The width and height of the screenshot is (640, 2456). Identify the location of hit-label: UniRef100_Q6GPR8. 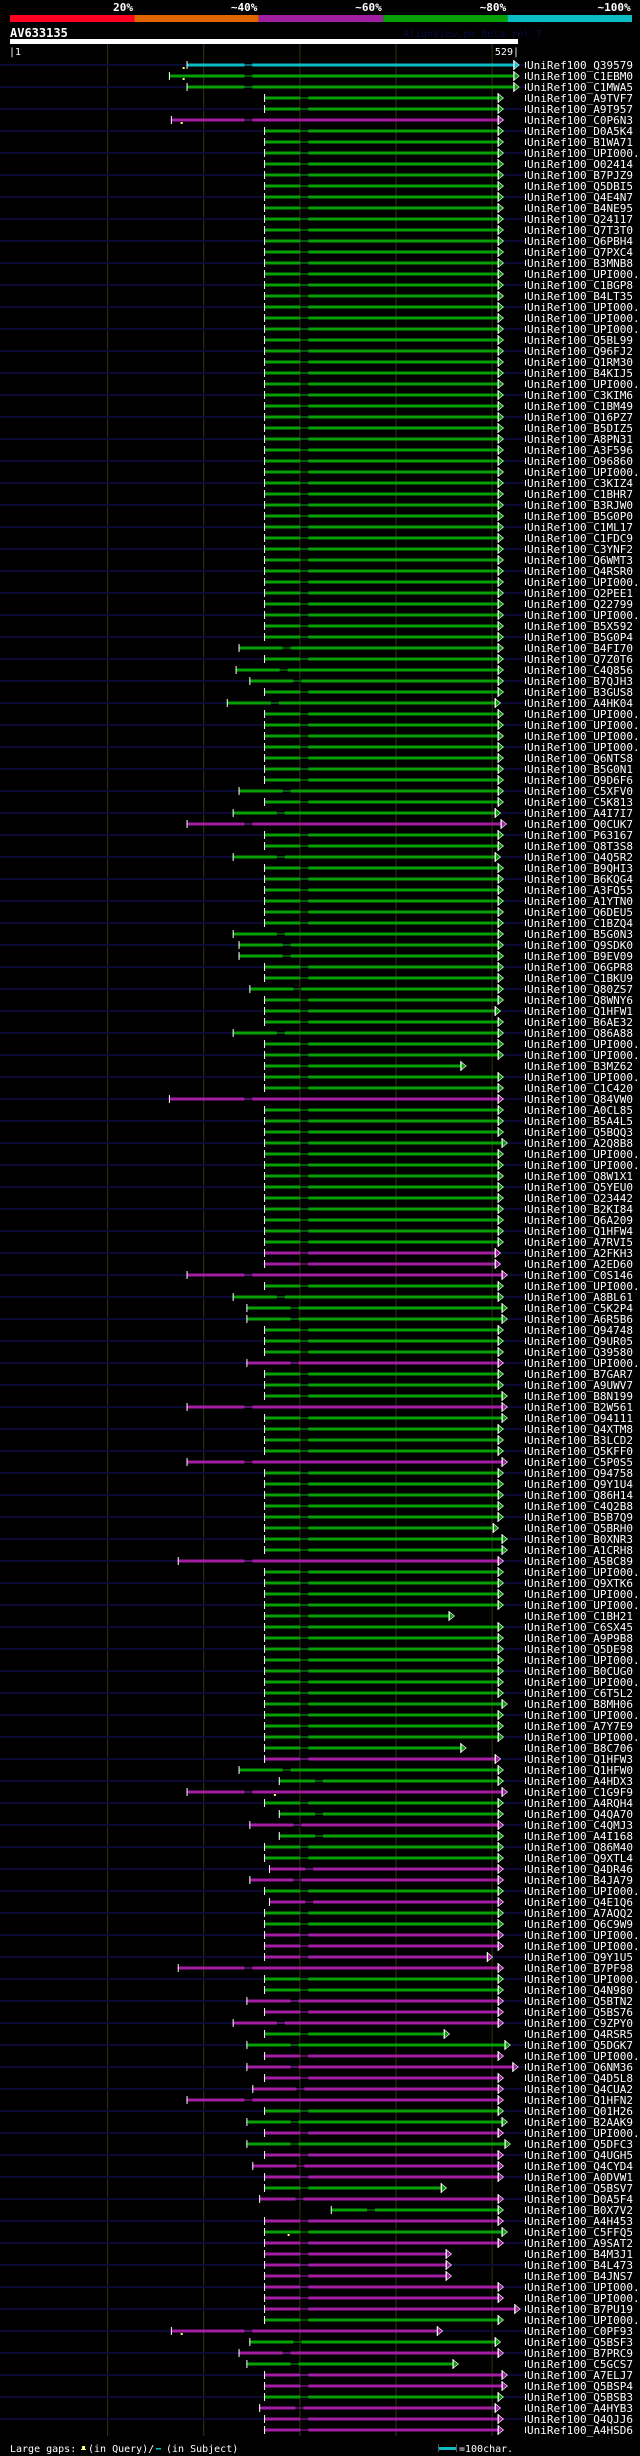
(580, 967).